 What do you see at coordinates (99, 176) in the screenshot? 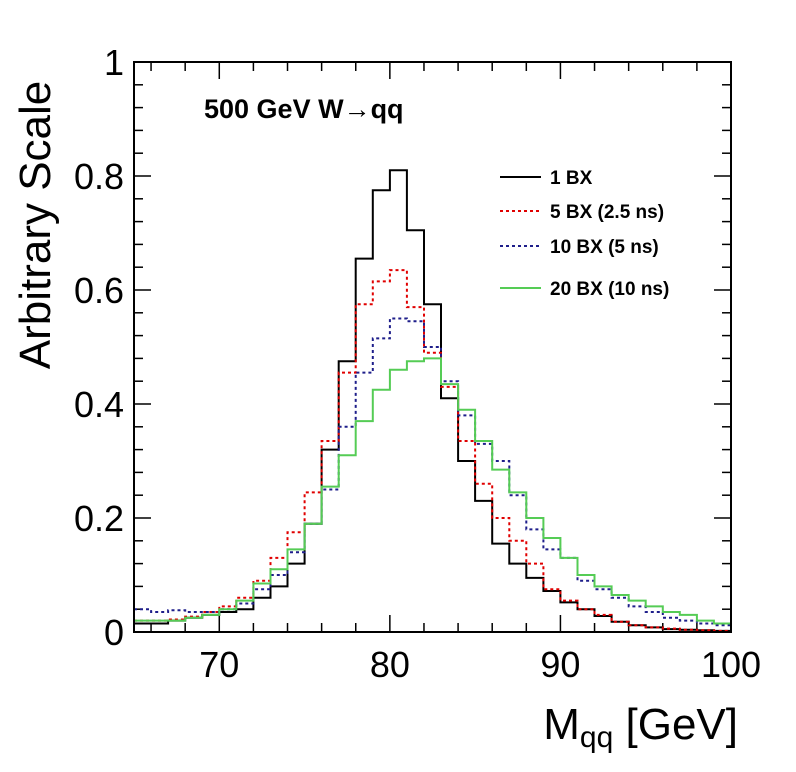
I see `y-tick-label: 0.8` at bounding box center [99, 176].